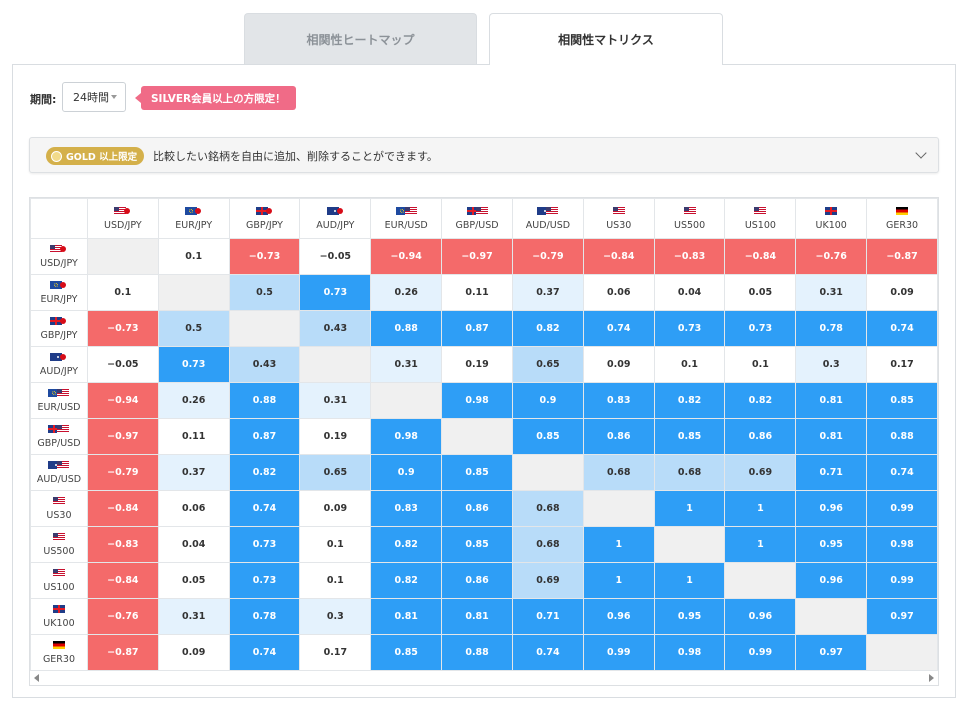 The width and height of the screenshot is (972, 710). Describe the element at coordinates (547, 616) in the screenshot. I see `correlation-cell: 0.71` at that location.